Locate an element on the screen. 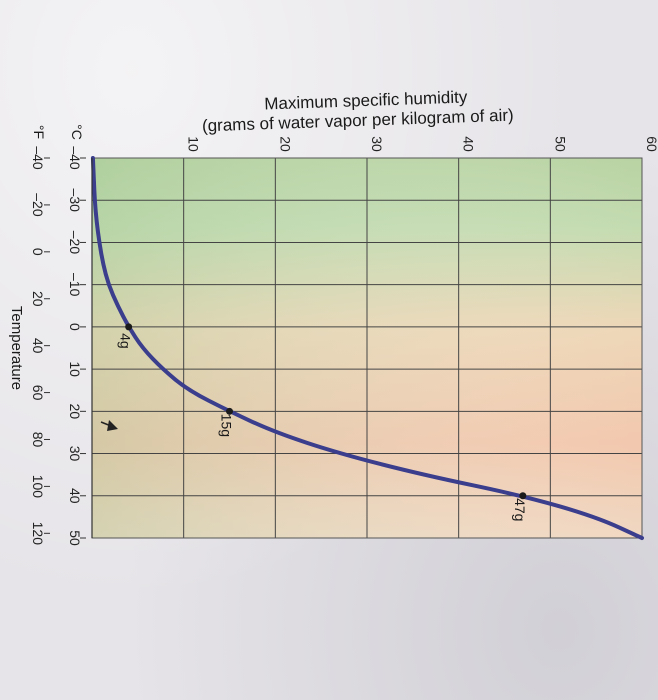  humidity-tick-label: 10 is located at coordinates (194, 144).